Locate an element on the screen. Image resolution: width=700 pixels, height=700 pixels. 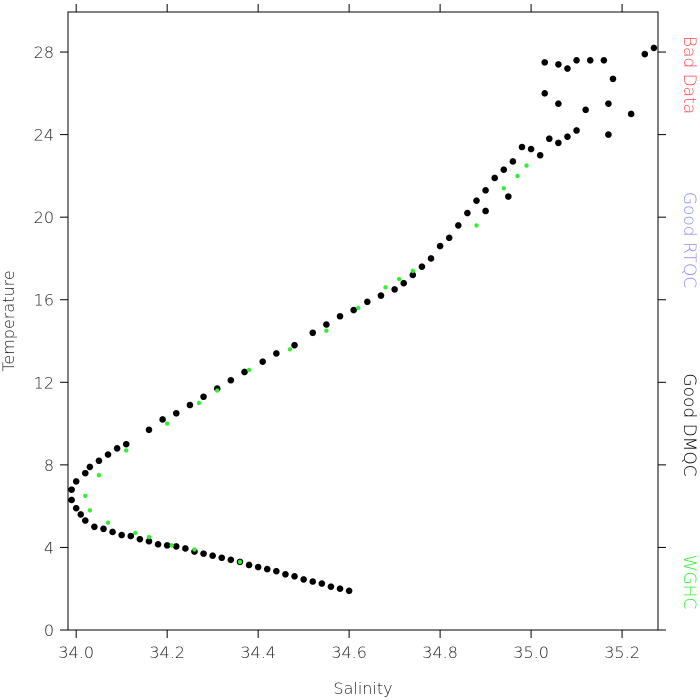
y-tick-label: 0 is located at coordinates (49, 630).